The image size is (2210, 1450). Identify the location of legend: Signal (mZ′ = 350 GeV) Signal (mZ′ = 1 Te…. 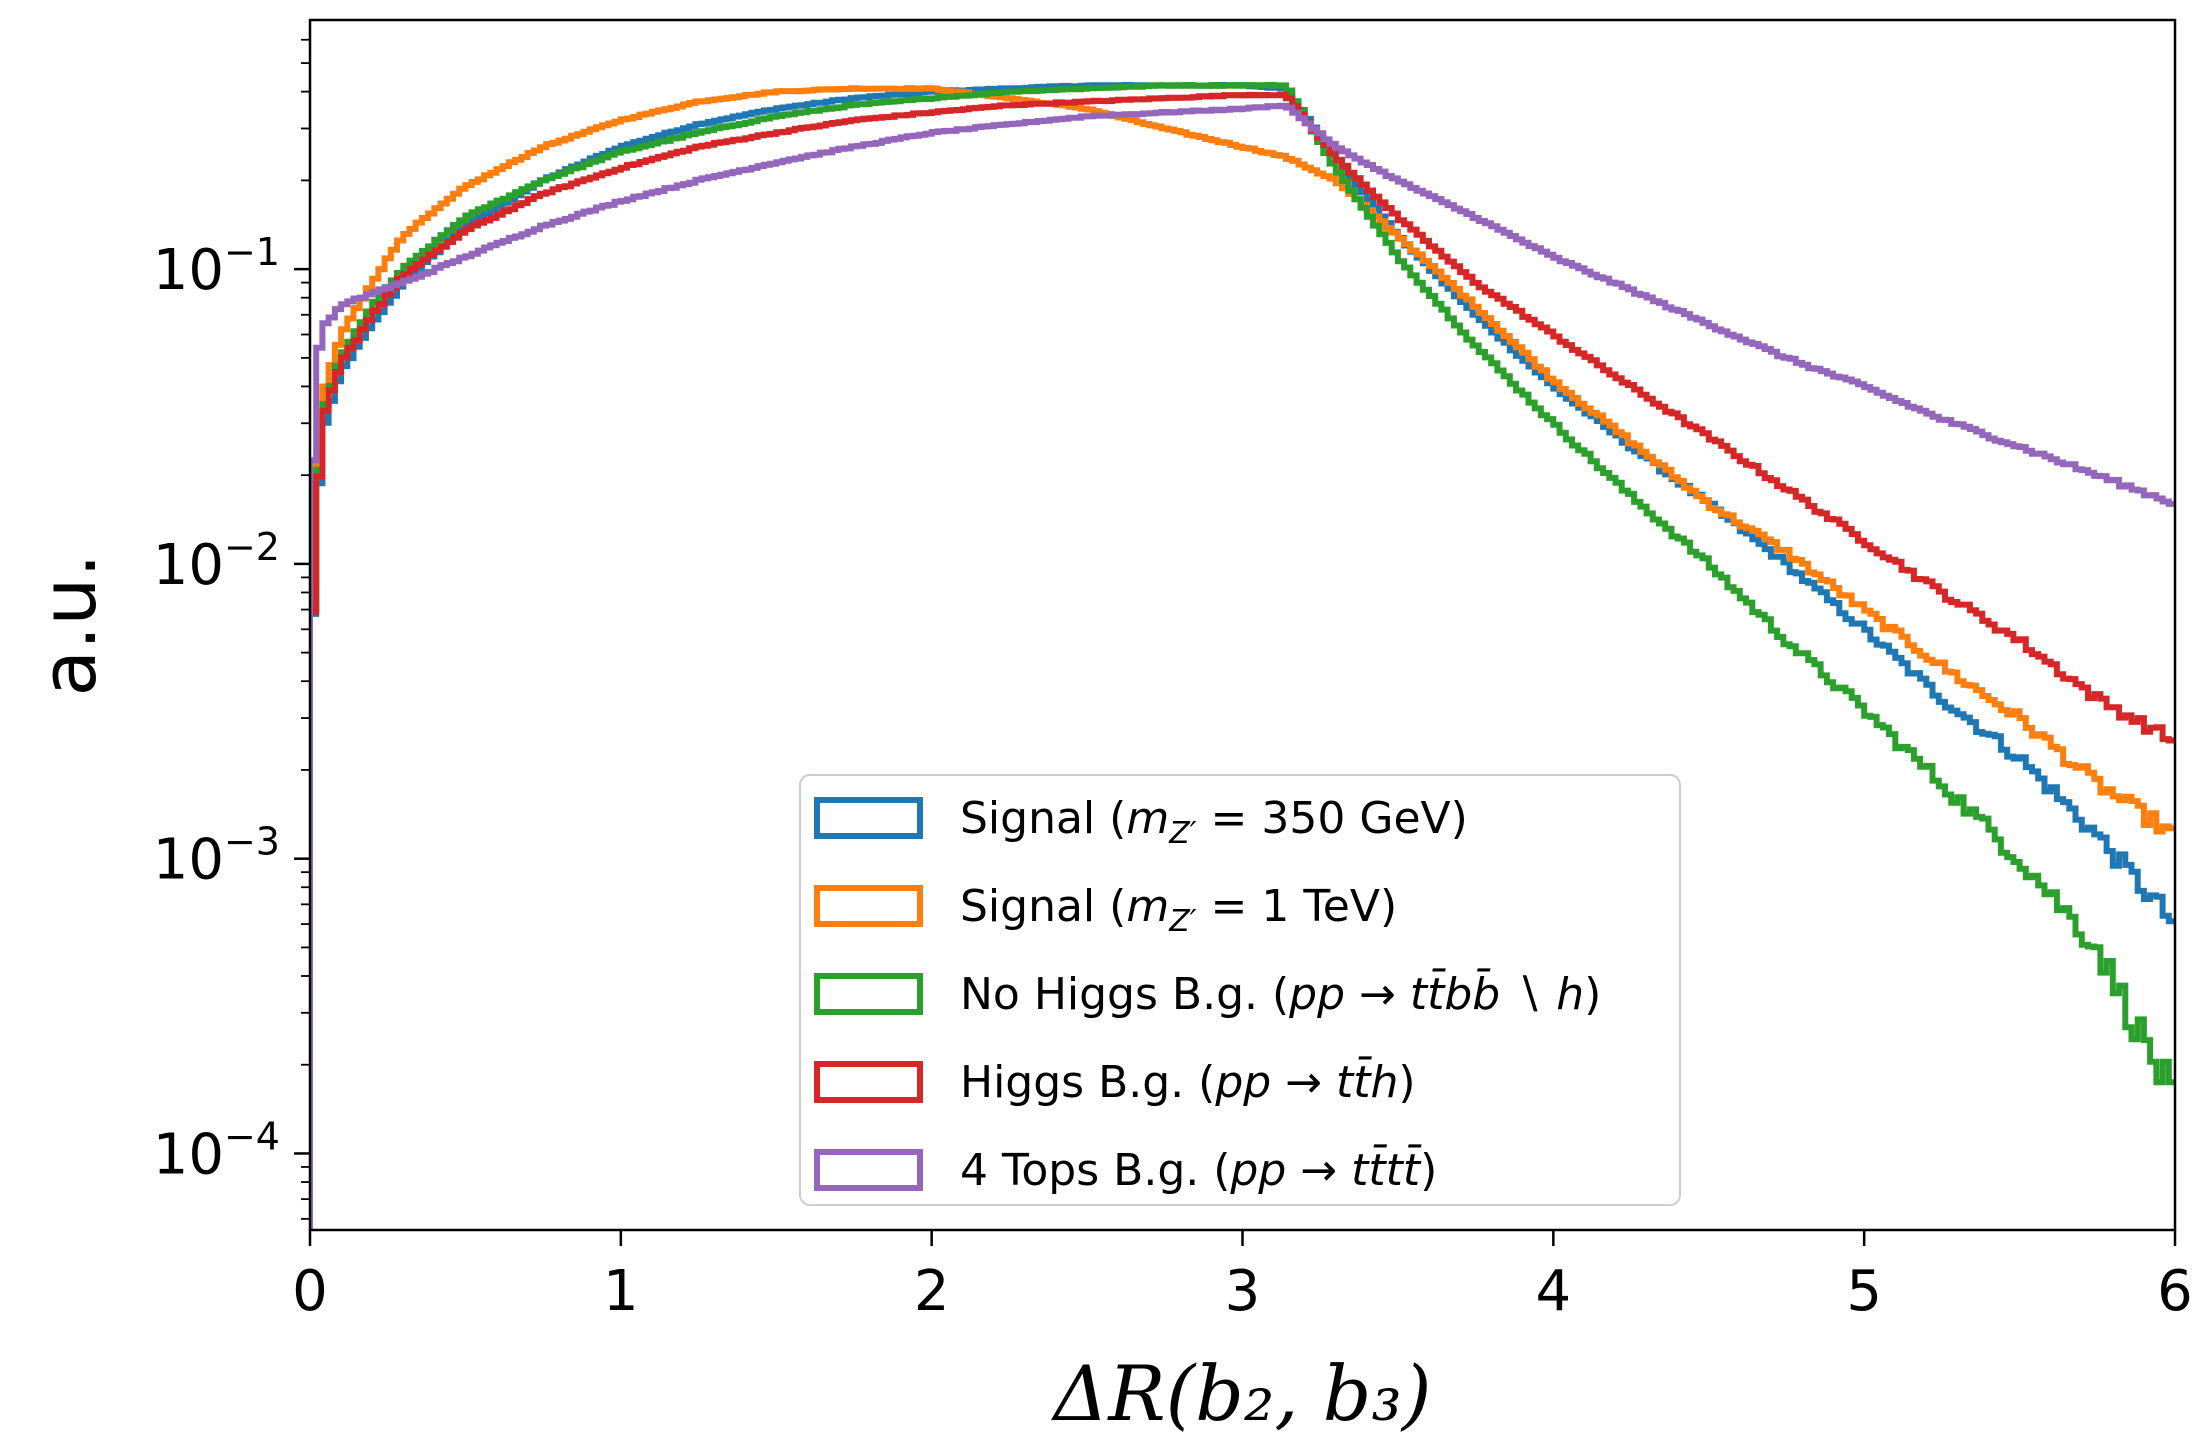
(1240, 990).